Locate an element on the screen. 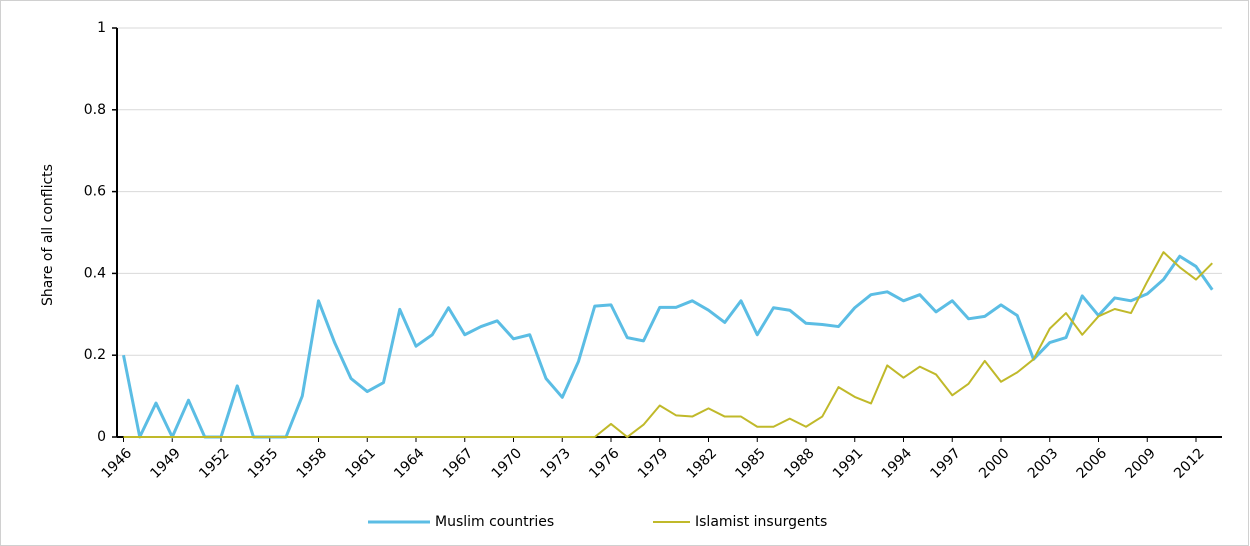  x-tick-label: 2000 is located at coordinates (994, 463).